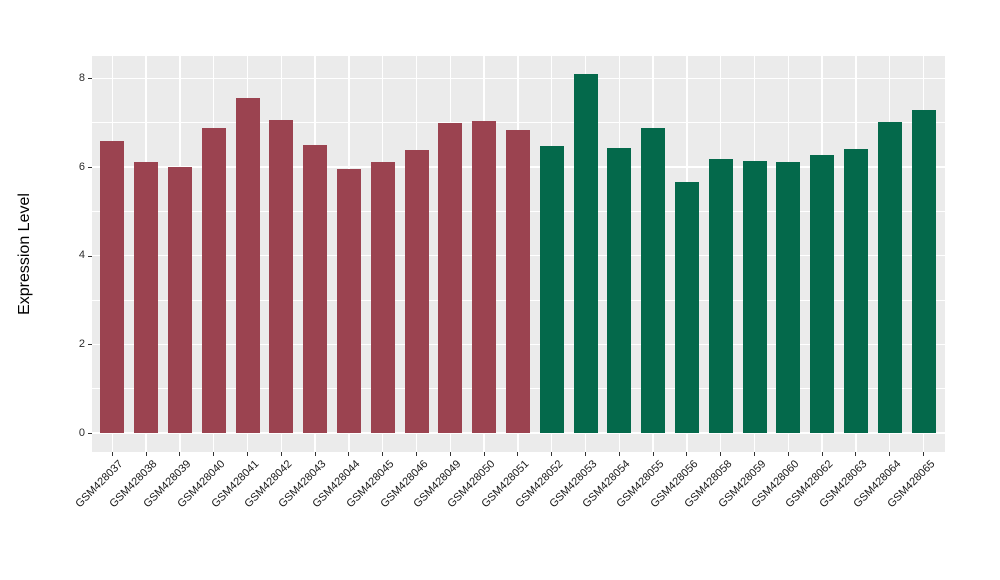 Image resolution: width=1000 pixels, height=580 pixels. Describe the element at coordinates (81, 166) in the screenshot. I see `y-tick-label: 6` at that location.